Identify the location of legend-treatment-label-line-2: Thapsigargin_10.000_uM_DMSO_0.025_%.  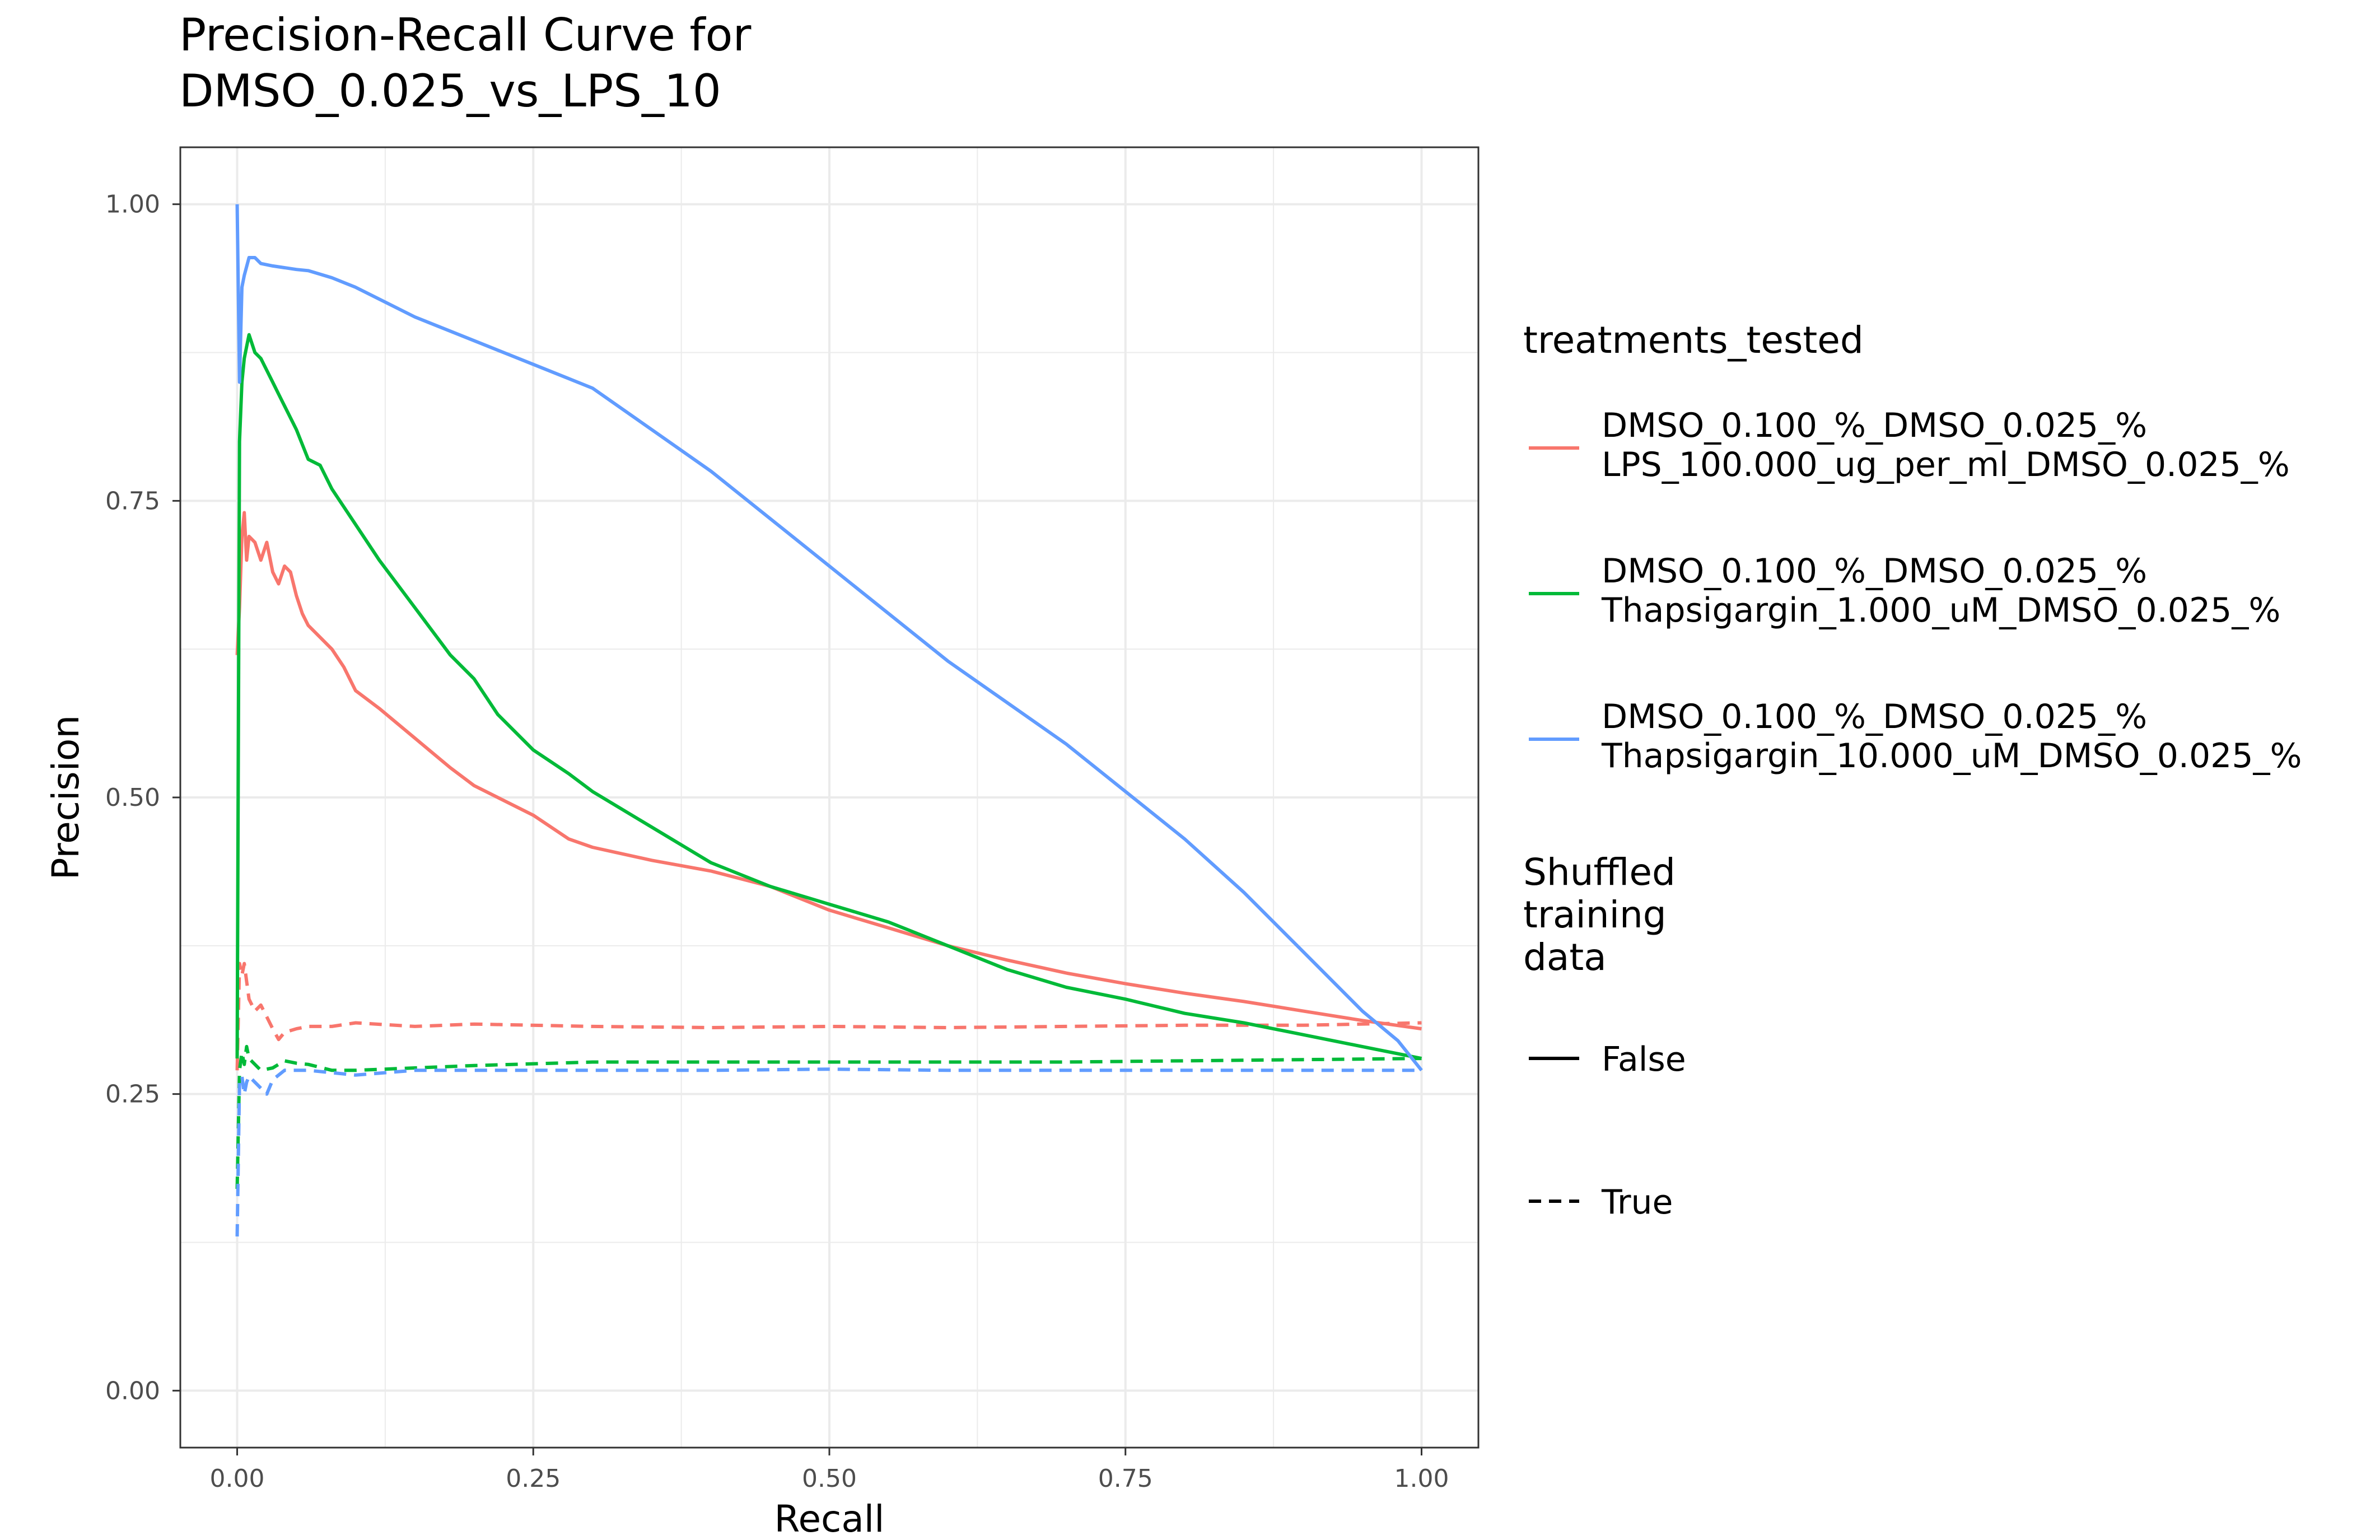
(1952, 756).